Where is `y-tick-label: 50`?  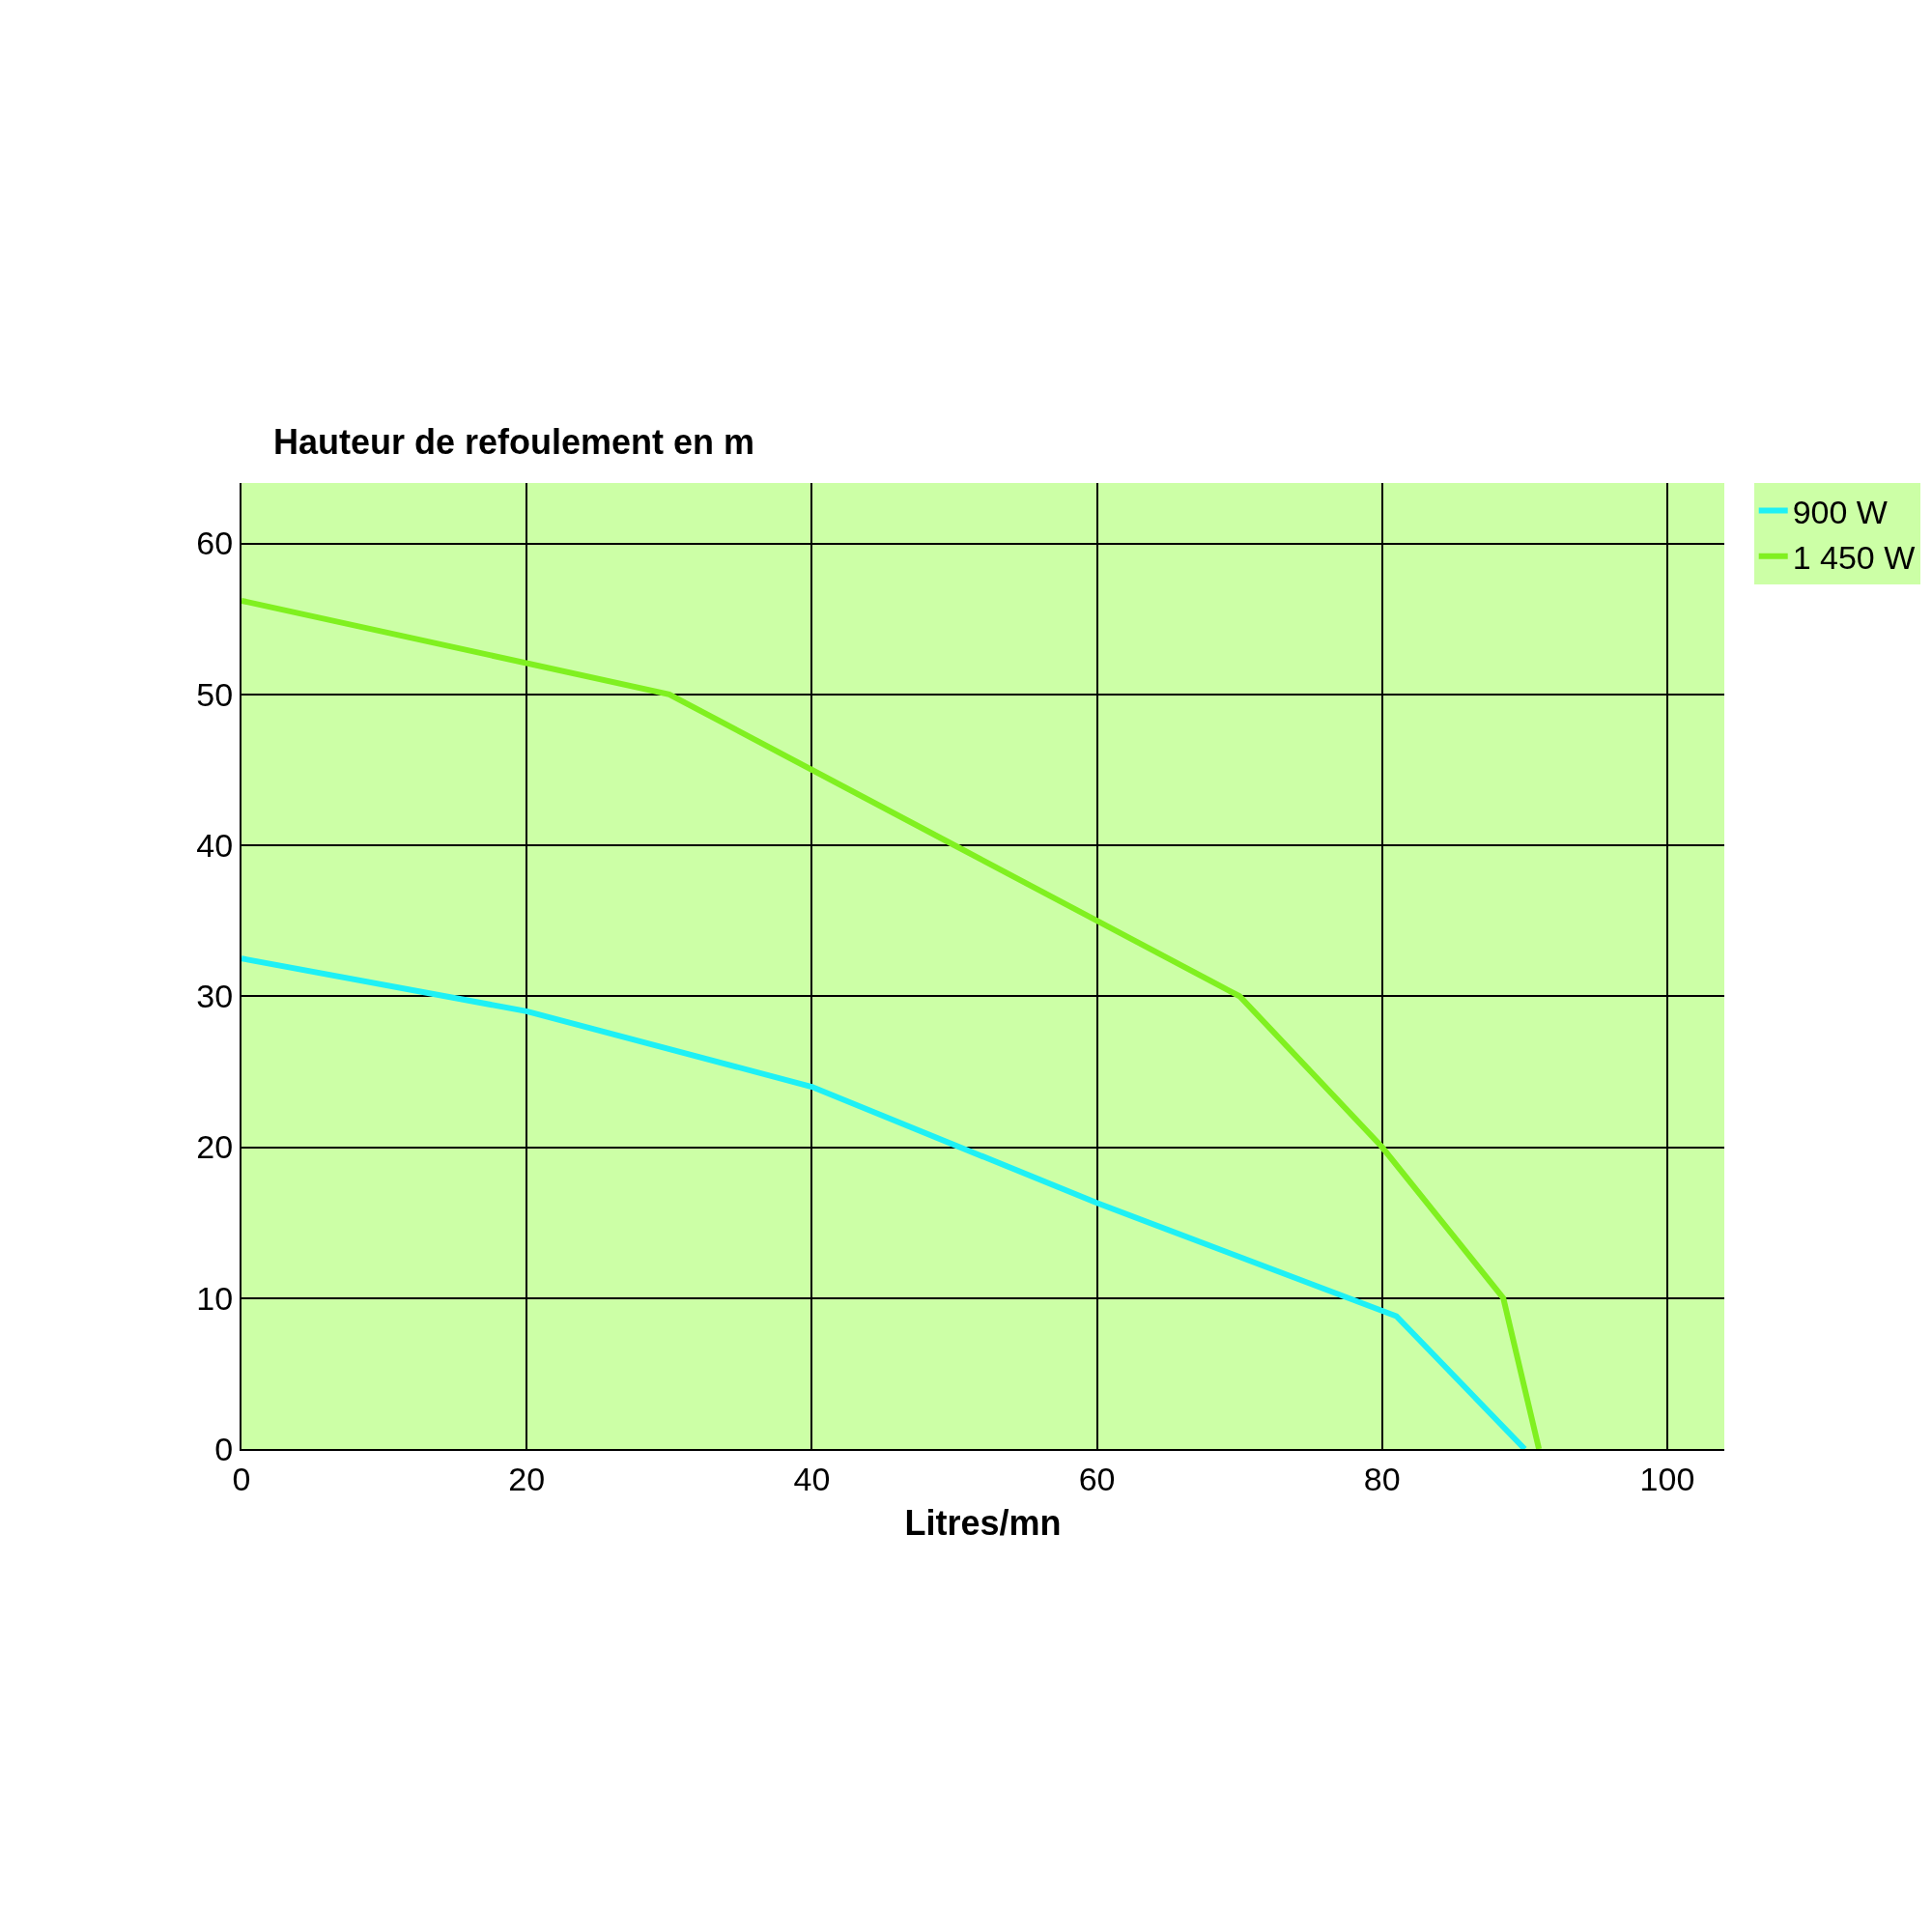
y-tick-label: 50 is located at coordinates (215, 694).